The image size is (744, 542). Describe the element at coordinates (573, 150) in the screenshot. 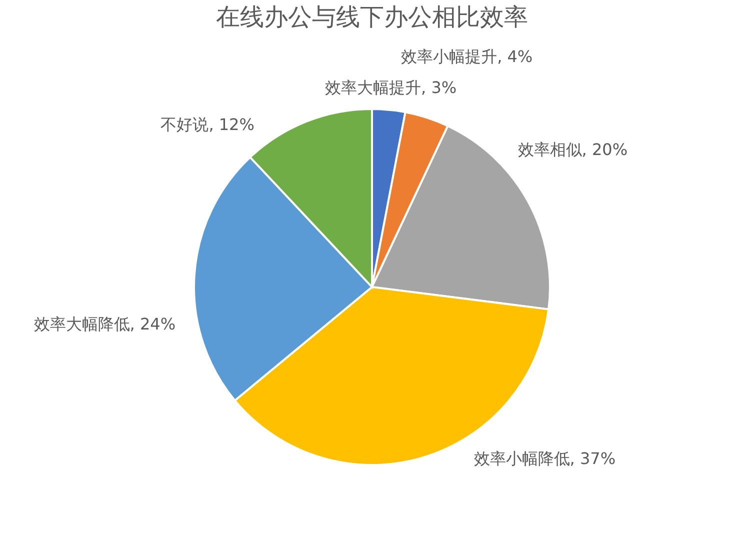

I see `slice-label: 效率相似, 20%` at that location.